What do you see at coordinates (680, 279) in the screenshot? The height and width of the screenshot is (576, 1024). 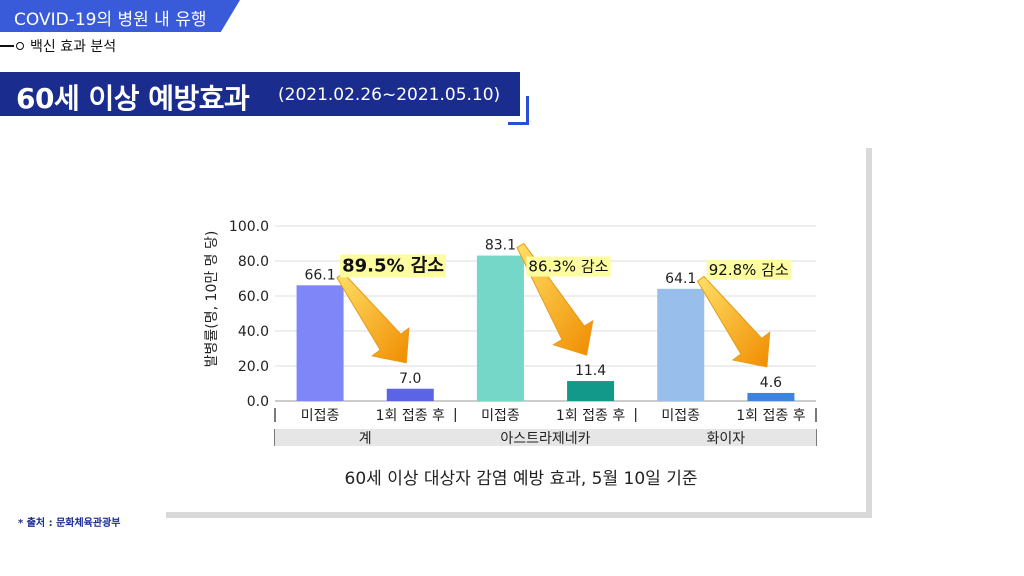 I see `bar-value-label: 64.1` at bounding box center [680, 279].